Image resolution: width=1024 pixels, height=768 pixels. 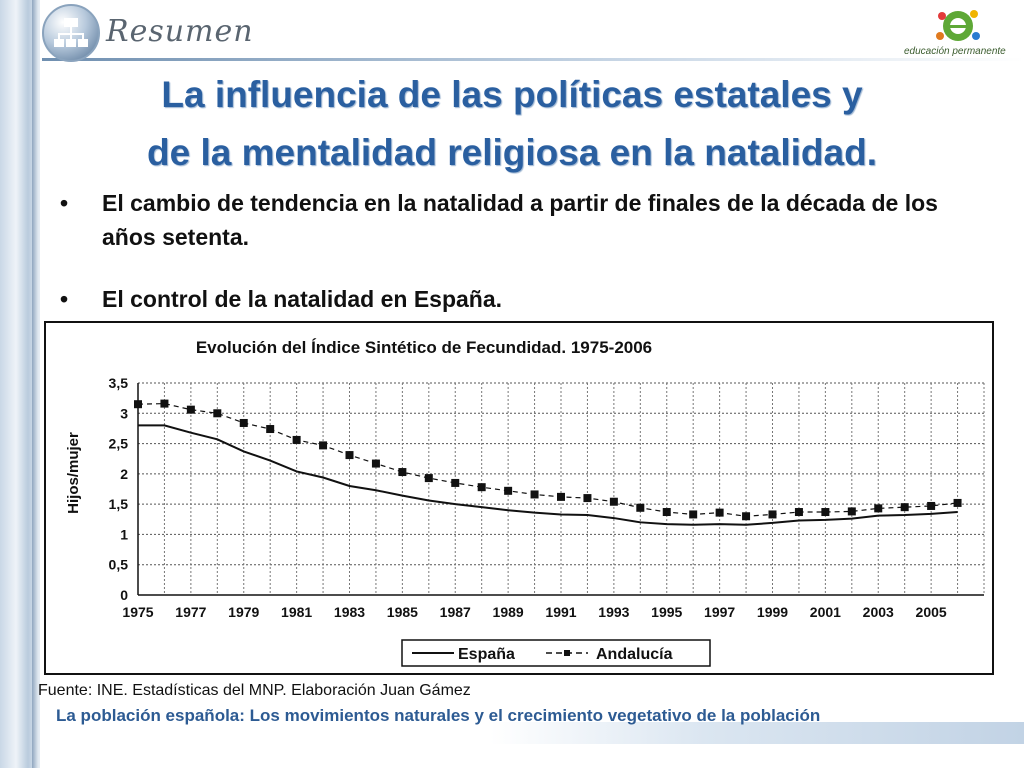 What do you see at coordinates (878, 612) in the screenshot?
I see `x-tick-label: 2003` at bounding box center [878, 612].